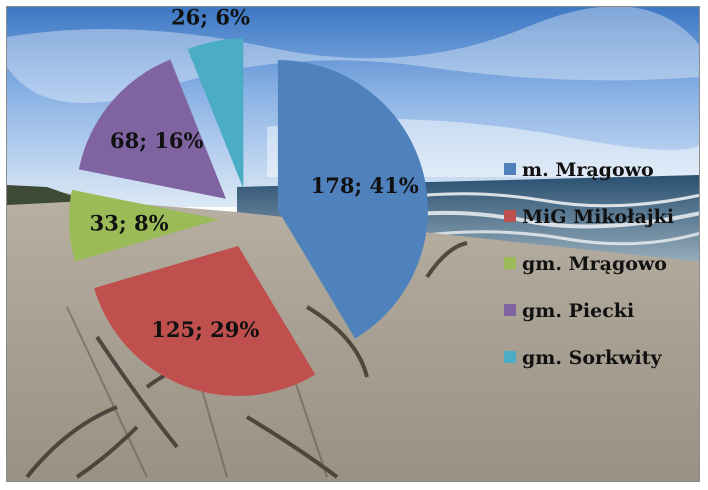 The height and width of the screenshot is (490, 708). Describe the element at coordinates (588, 170) in the screenshot. I see `legend-label-m-mragowo: m. Mrągowo` at that location.